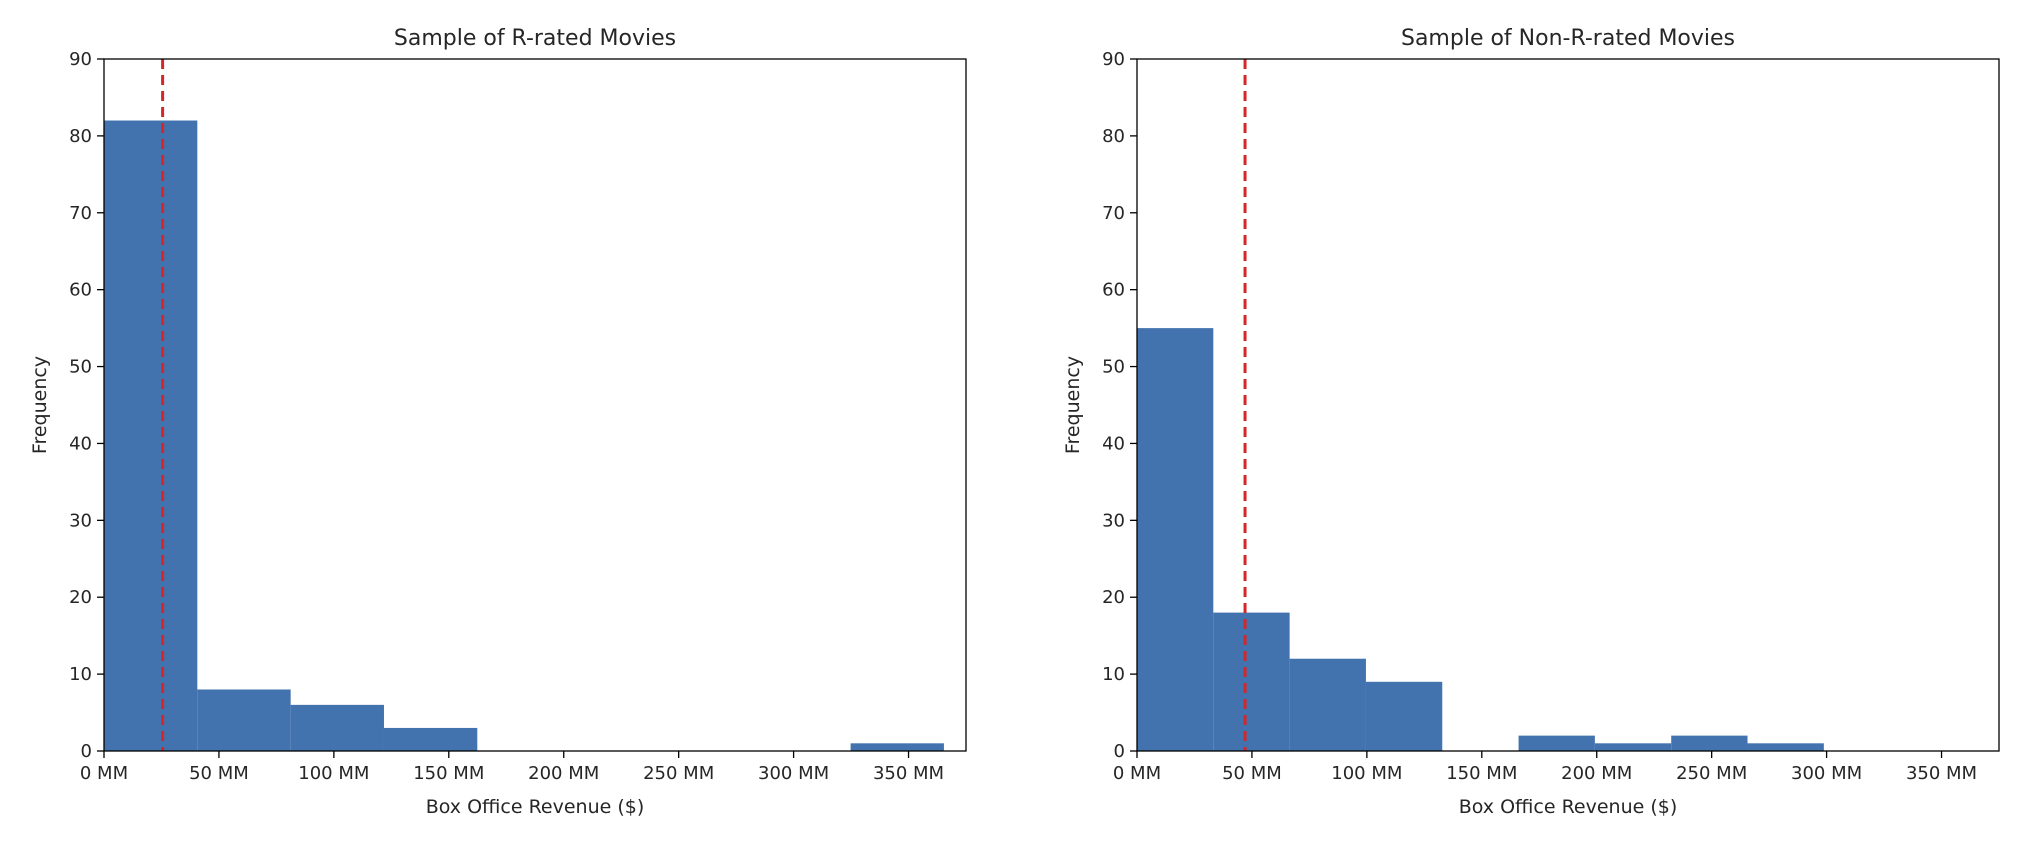 Image resolution: width=2024 pixels, height=844 pixels. What do you see at coordinates (1568, 38) in the screenshot?
I see `chart-title: Sample of Non-R-rated Movies` at bounding box center [1568, 38].